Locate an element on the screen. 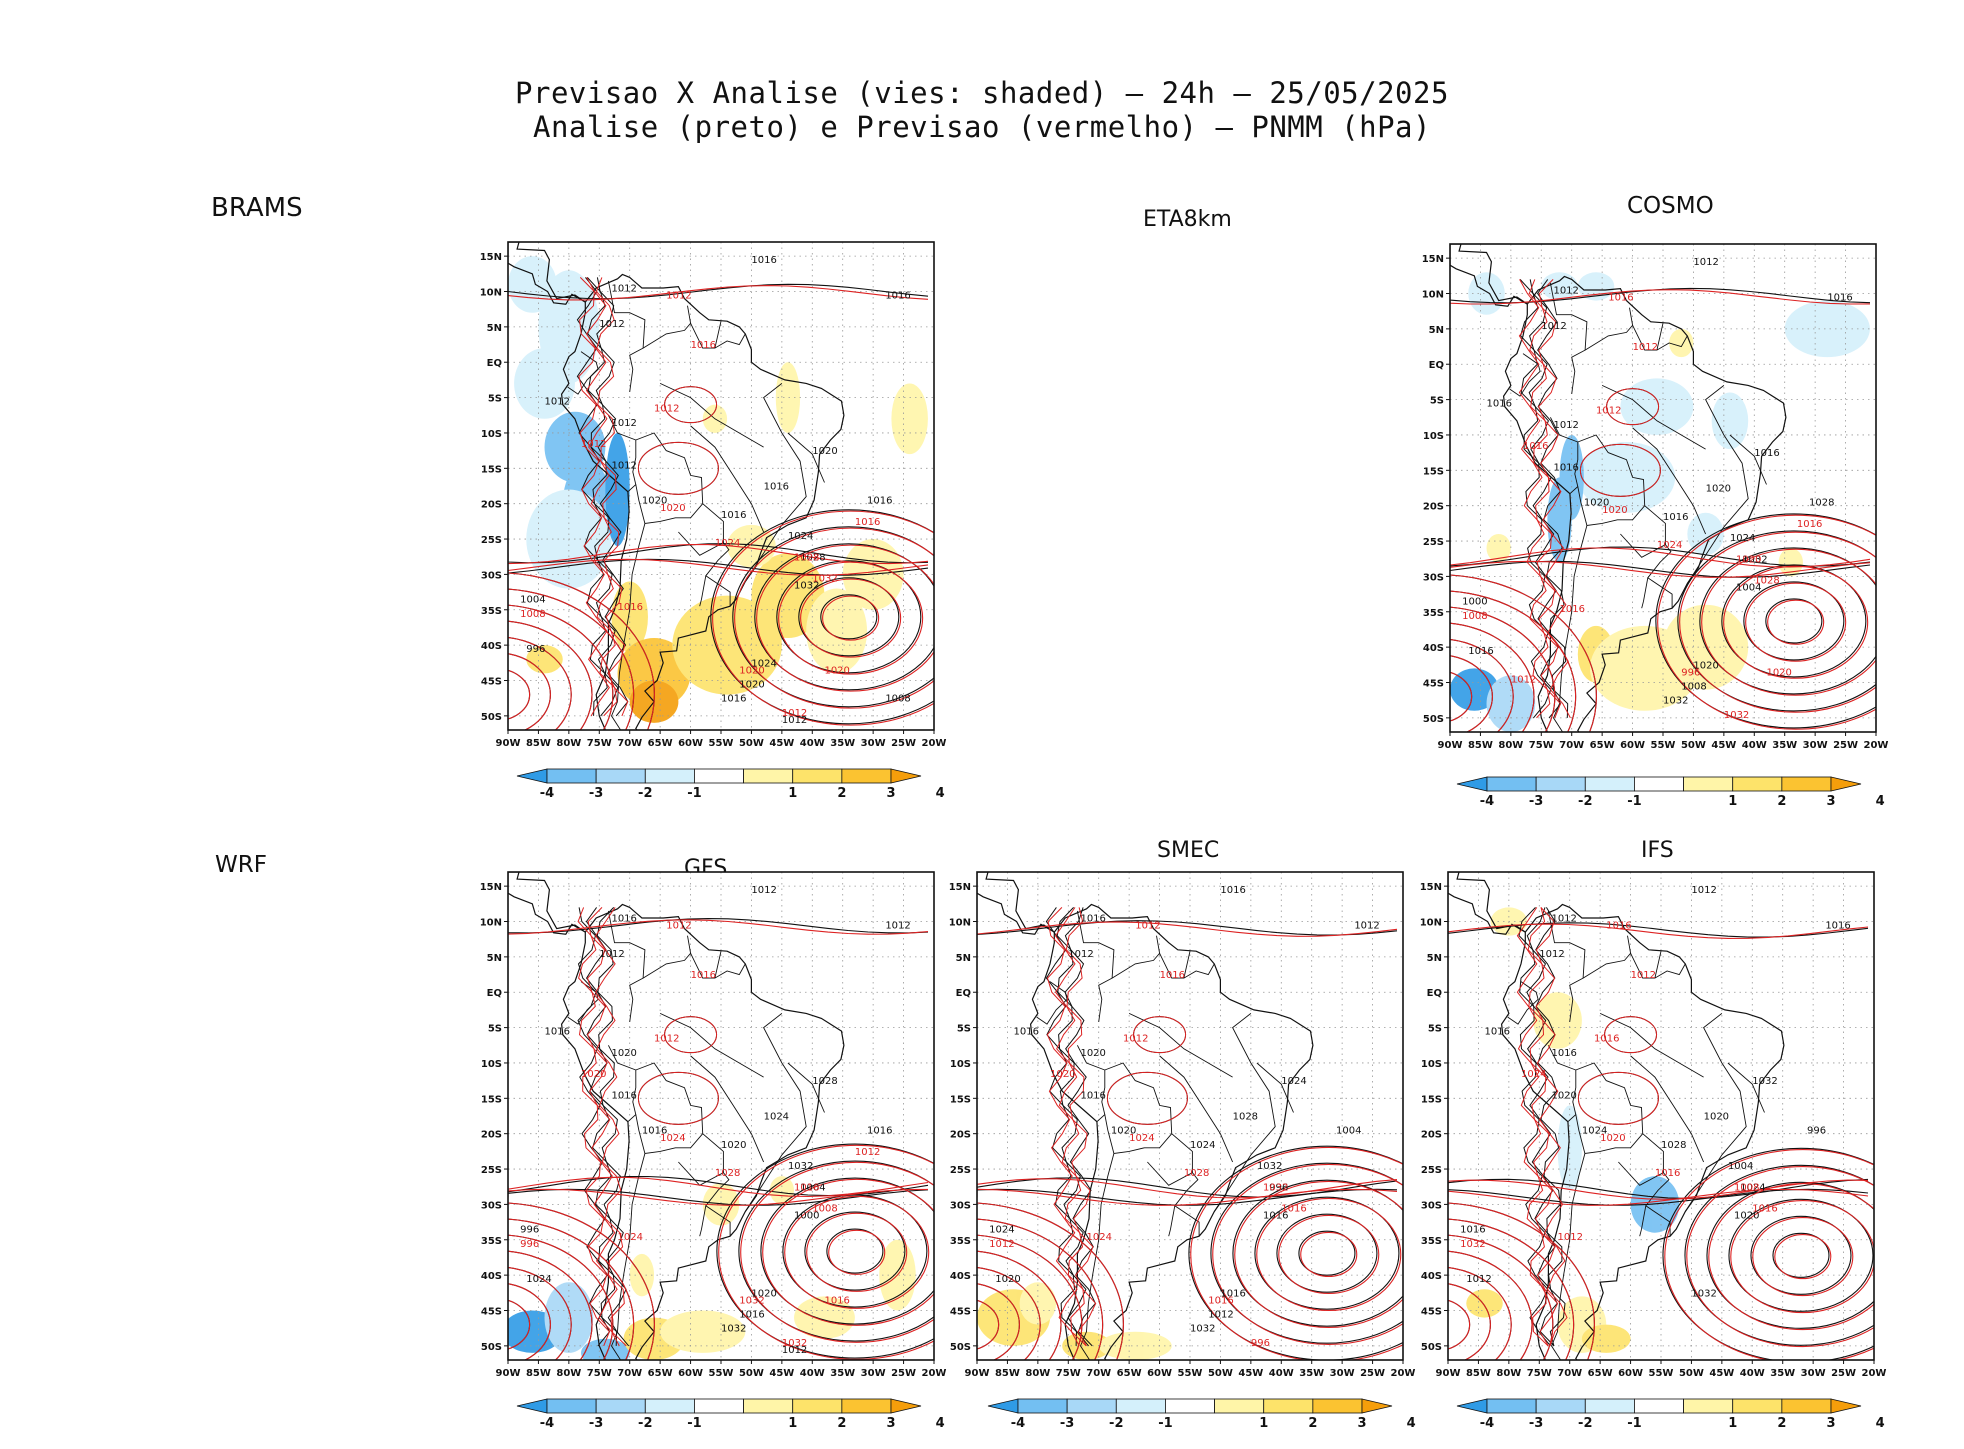  forecast-isobar-label: 1024 is located at coordinates (1669, 545).